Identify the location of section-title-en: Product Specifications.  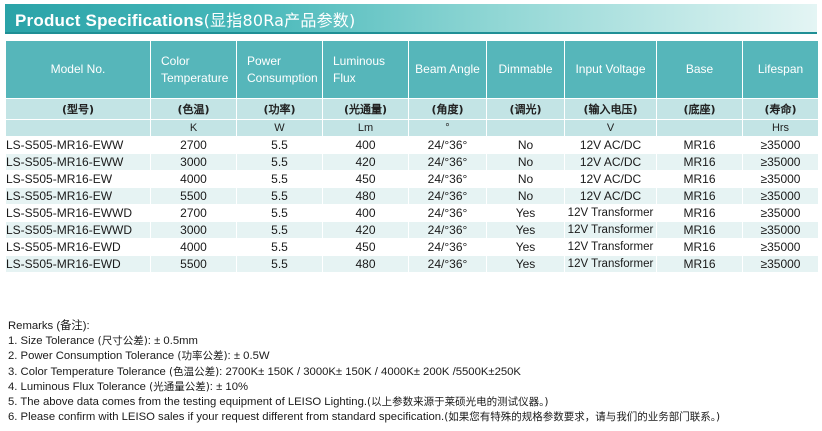
(109, 20).